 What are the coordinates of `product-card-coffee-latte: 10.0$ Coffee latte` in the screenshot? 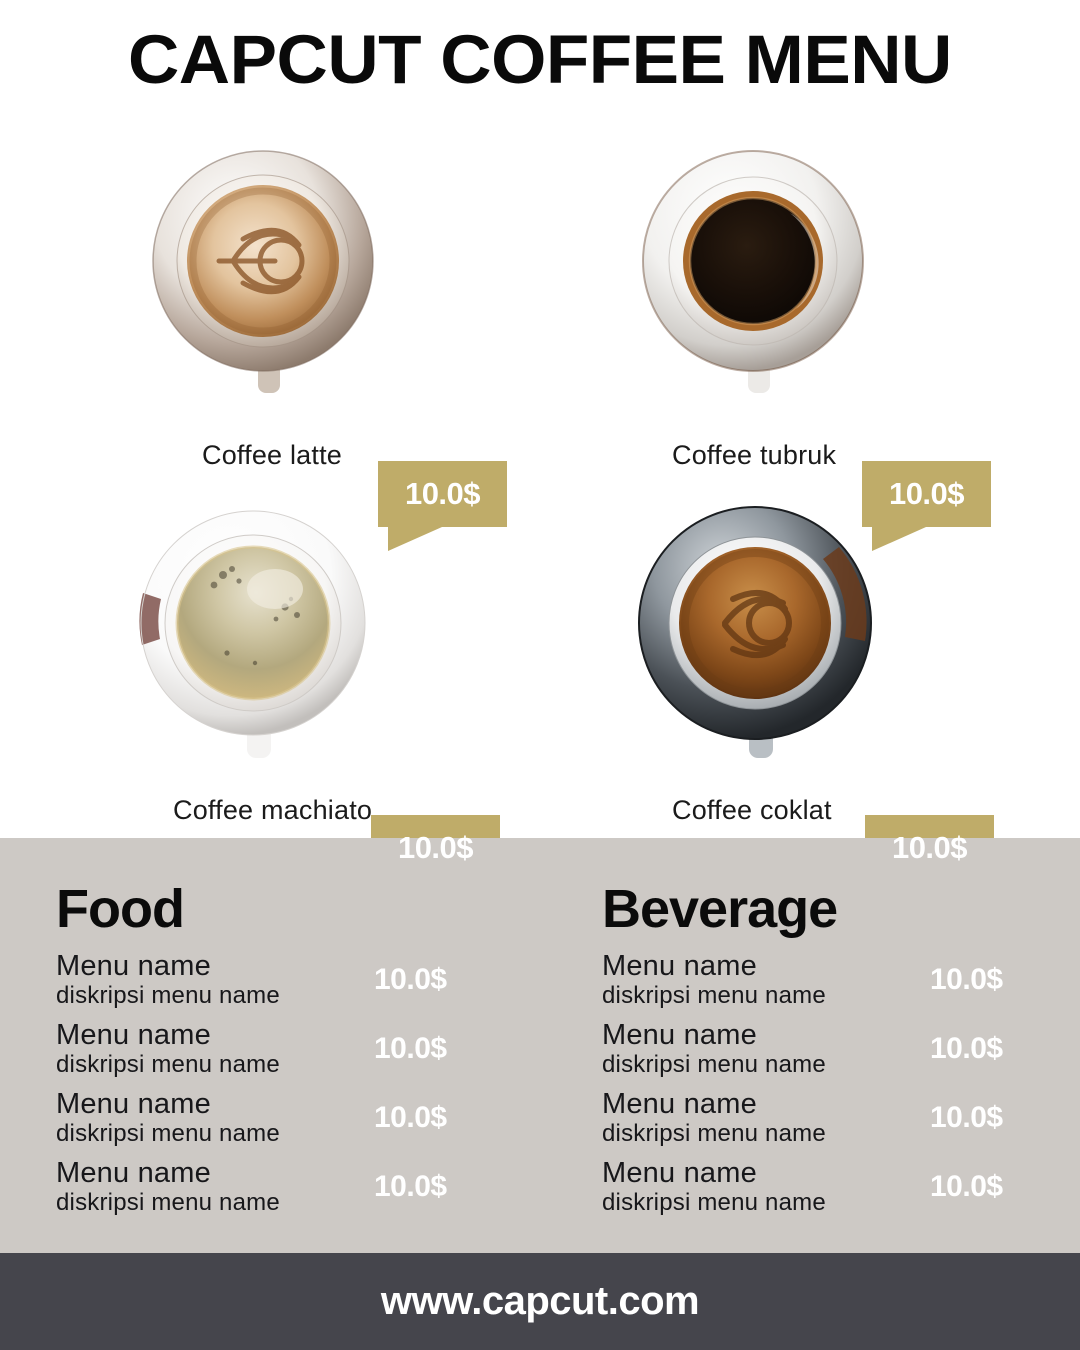 It's located at (350, 347).